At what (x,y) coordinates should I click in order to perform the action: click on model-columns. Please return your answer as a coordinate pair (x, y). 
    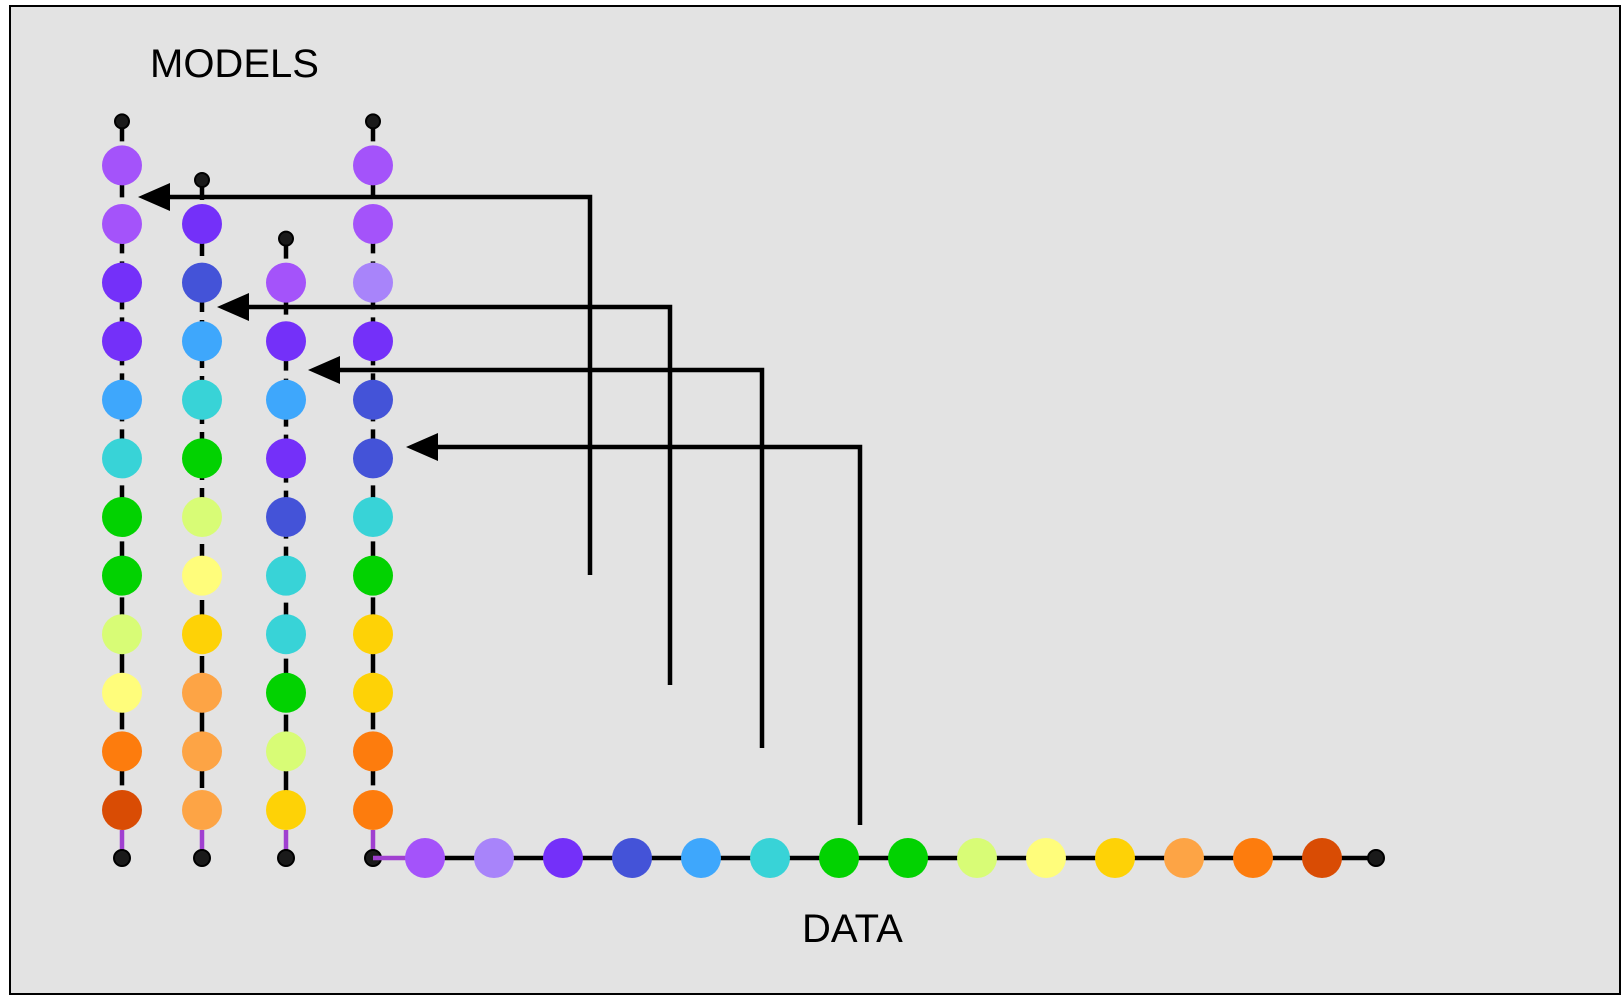
    Looking at the image, I should click on (247, 490).